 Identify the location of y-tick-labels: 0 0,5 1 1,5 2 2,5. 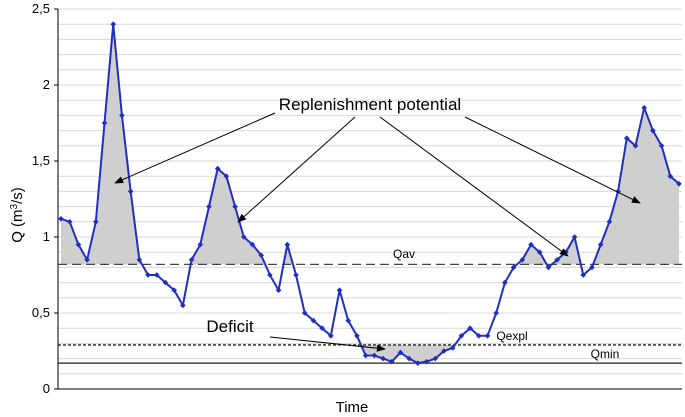
(45, 198).